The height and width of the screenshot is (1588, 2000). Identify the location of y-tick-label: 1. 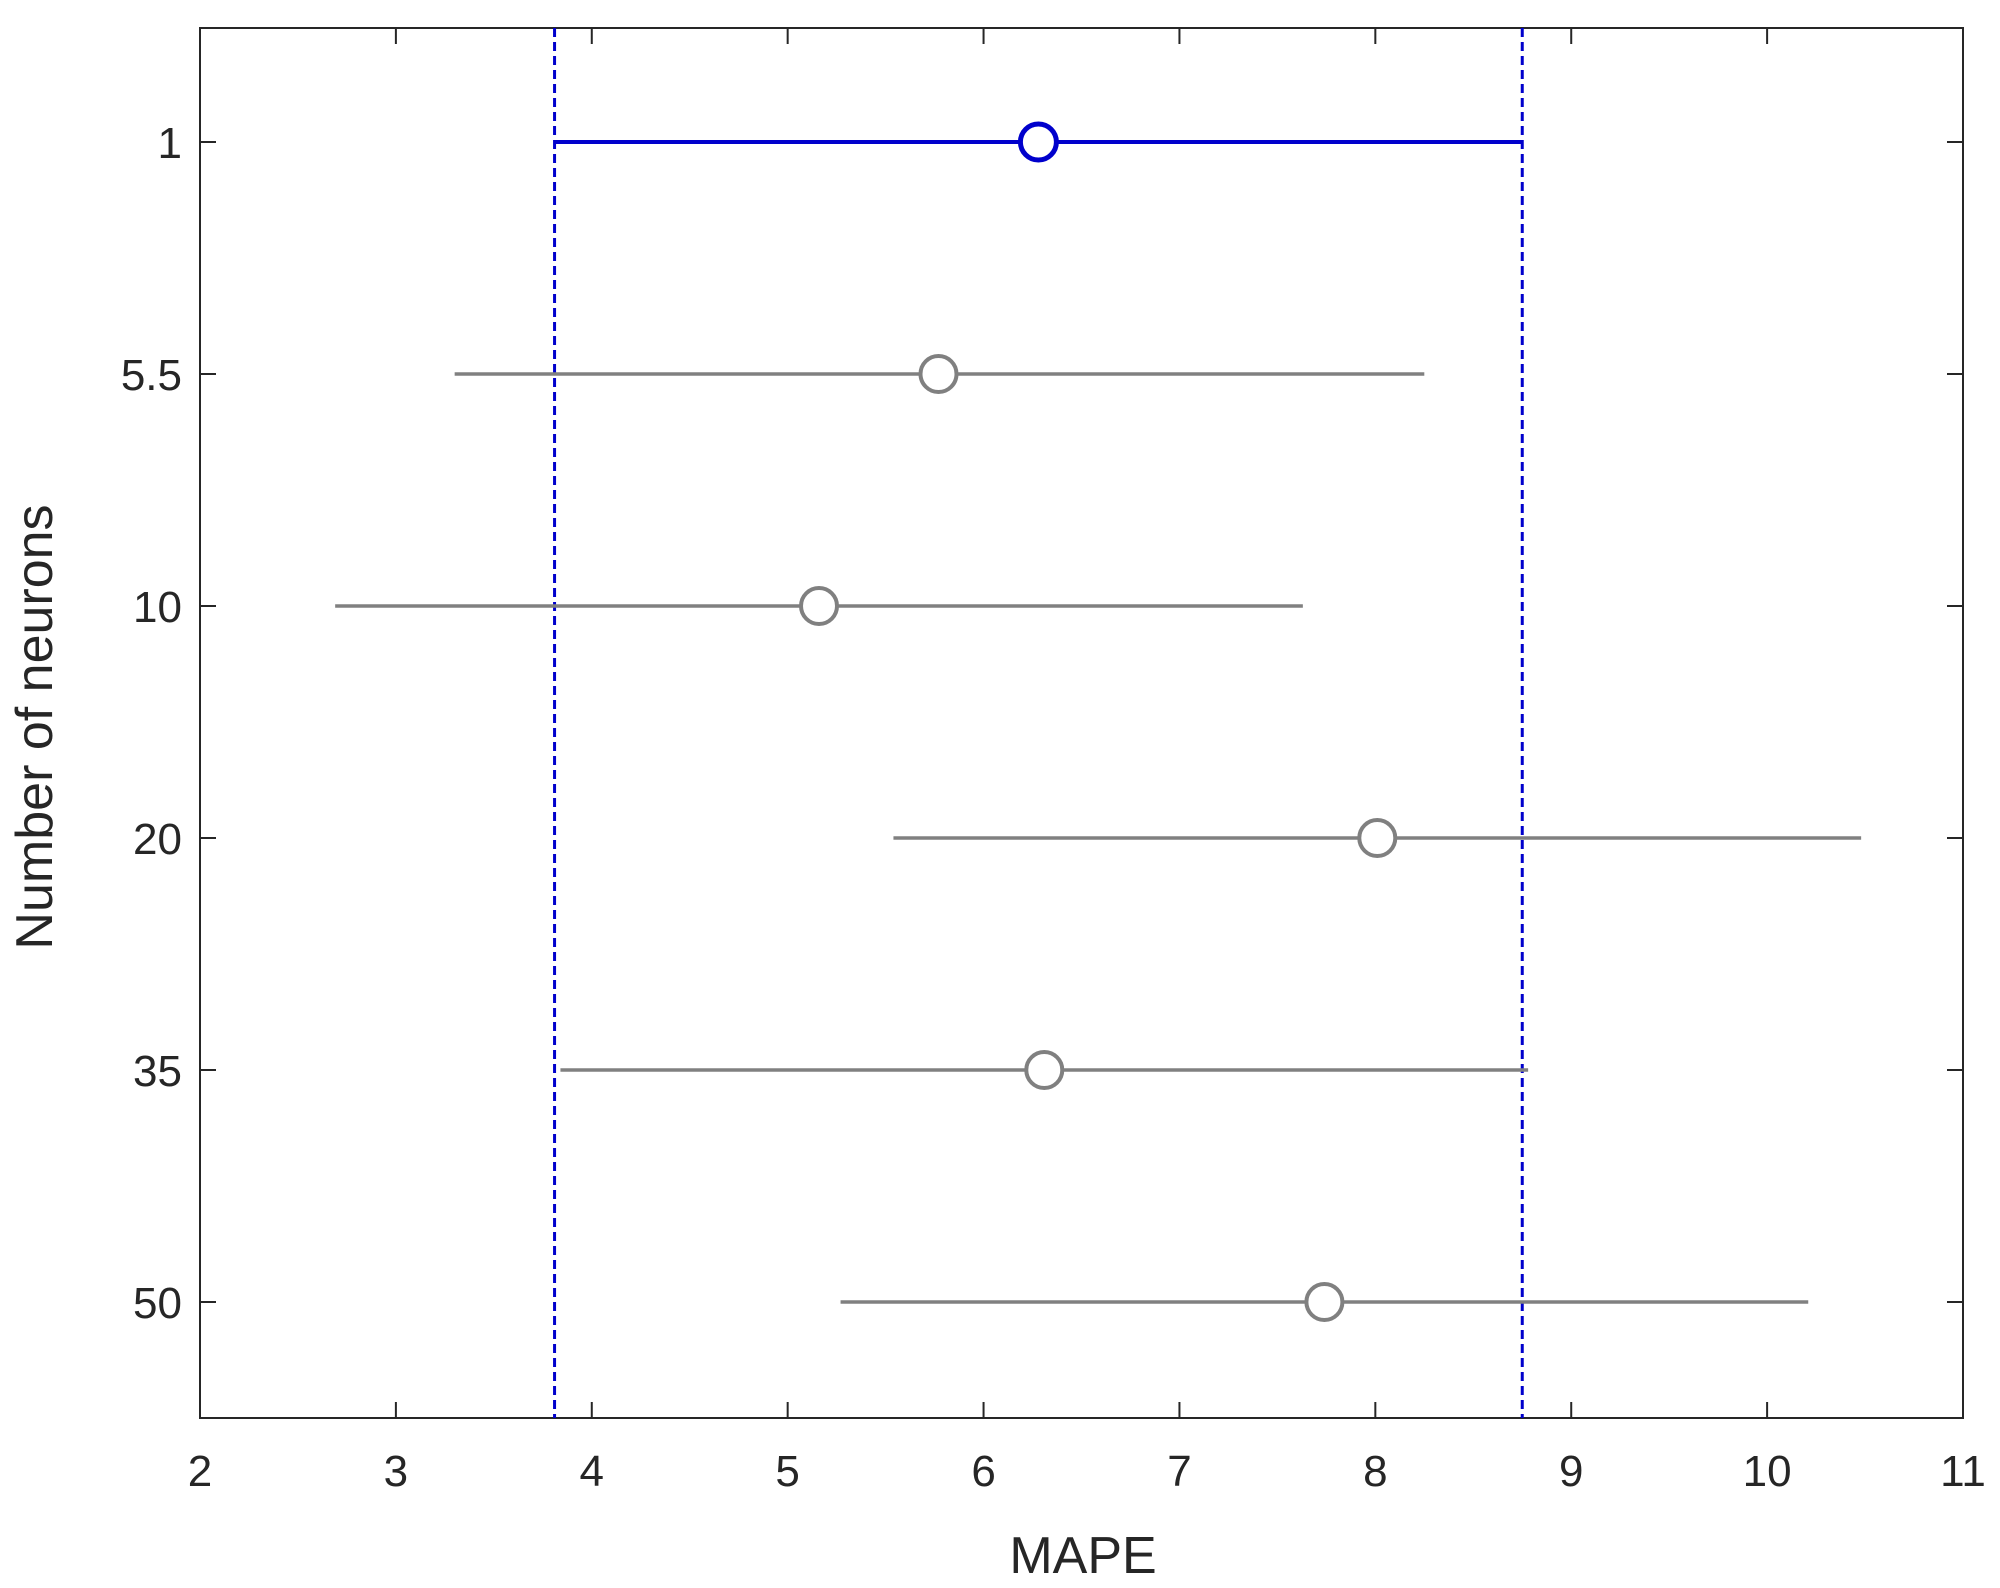
(170, 143).